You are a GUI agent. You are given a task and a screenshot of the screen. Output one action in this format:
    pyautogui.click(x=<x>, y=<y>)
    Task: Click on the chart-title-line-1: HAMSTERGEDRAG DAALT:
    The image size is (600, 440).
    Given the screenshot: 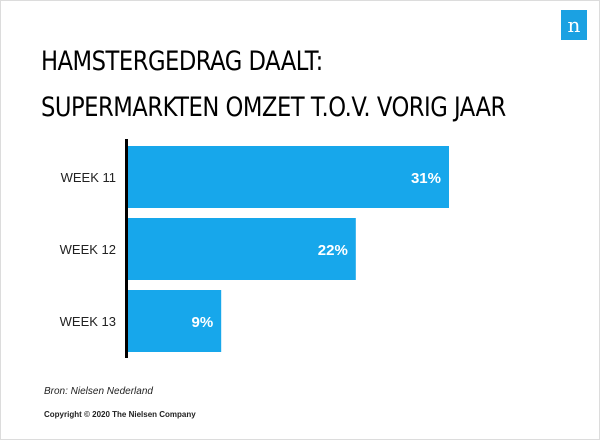 What is the action you would take?
    pyautogui.click(x=182, y=61)
    